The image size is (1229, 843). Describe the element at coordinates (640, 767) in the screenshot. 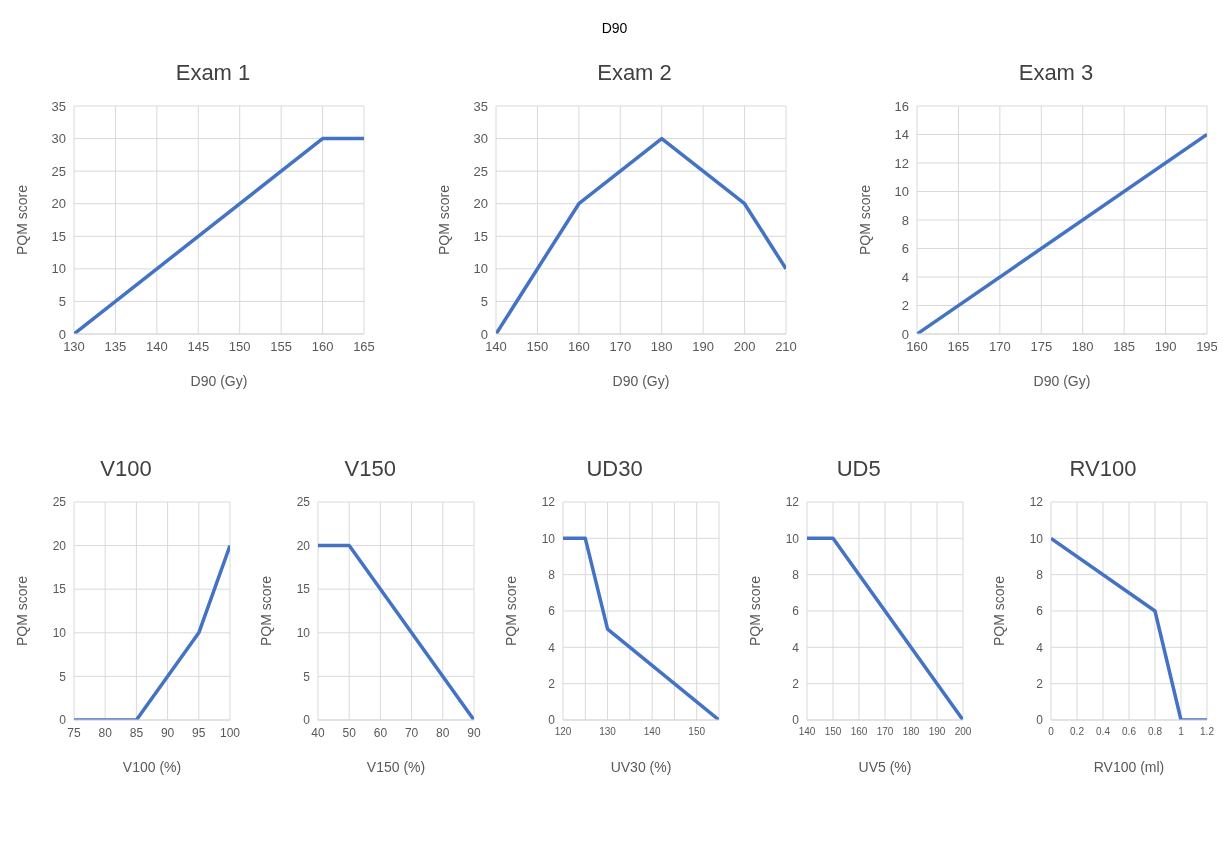

I see `x-axis-title: UV30 (%)` at that location.